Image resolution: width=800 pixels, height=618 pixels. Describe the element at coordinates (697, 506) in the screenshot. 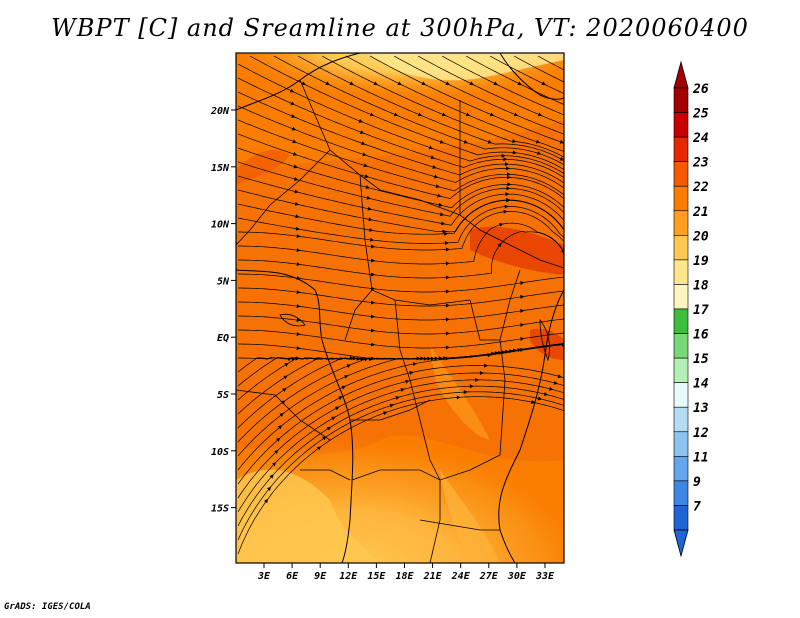

I see `colorbar-label: 7` at that location.